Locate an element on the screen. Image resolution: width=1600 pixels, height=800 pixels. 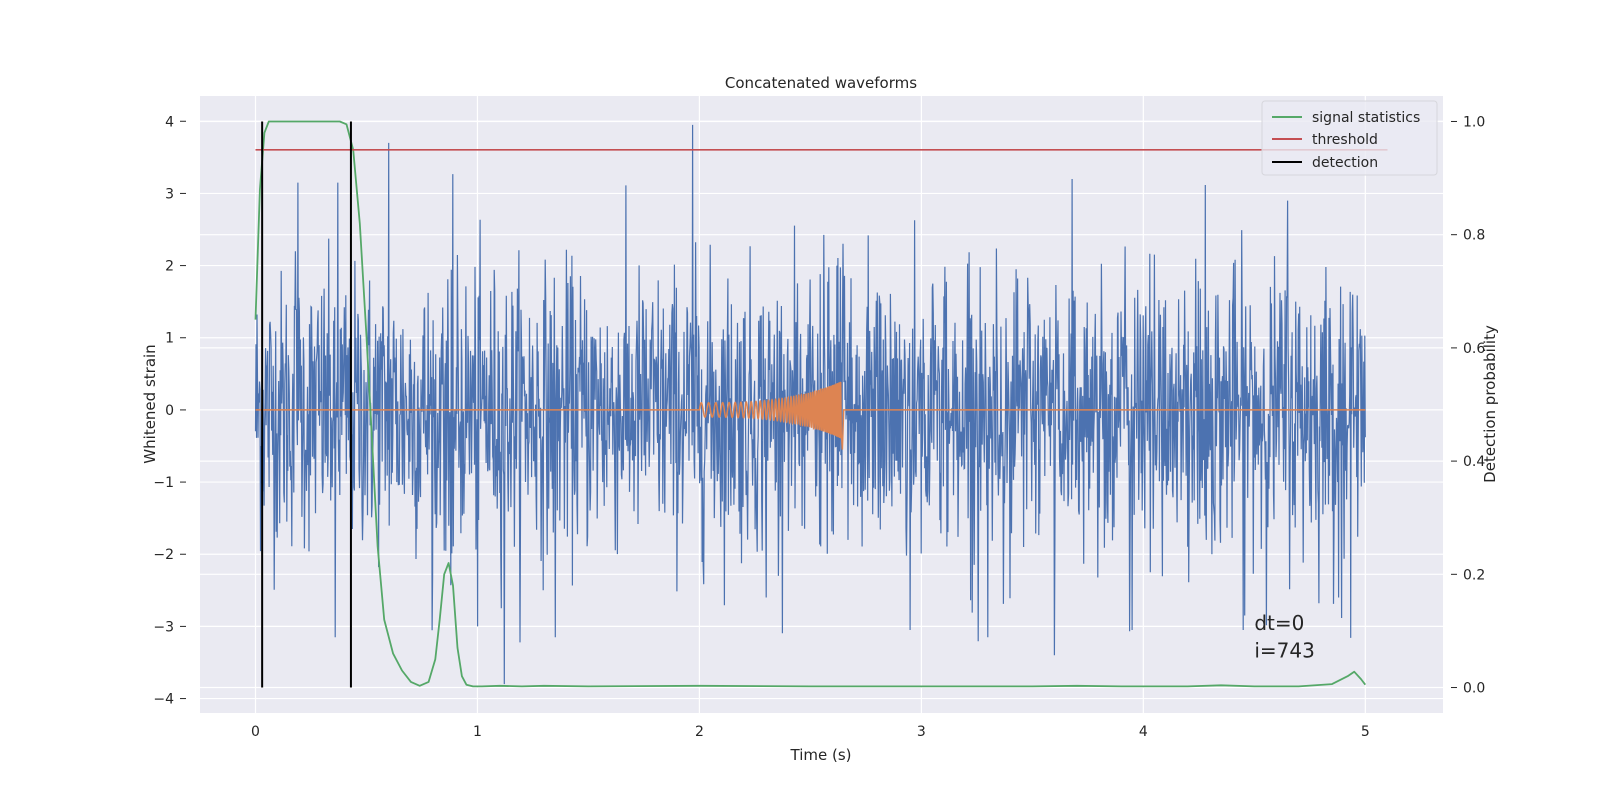
y-tick-label: −1 is located at coordinates (163, 483).